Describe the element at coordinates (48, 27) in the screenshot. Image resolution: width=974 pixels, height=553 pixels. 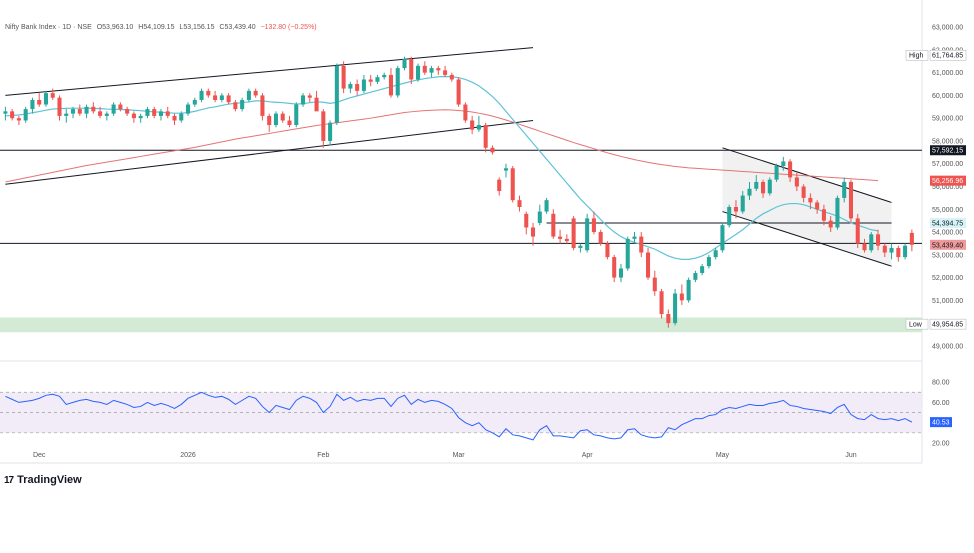
I see `symbol-name: Nifty Bank Index · 1D · NSE` at that location.